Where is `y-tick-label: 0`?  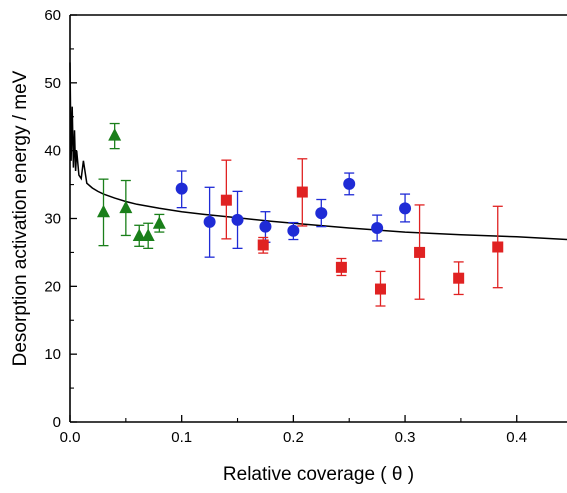 y-tick-label: 0 is located at coordinates (57, 422).